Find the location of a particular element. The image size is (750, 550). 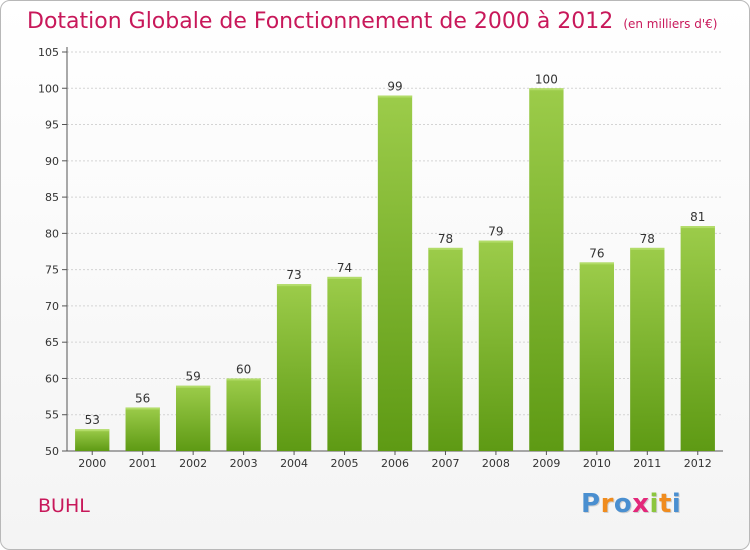

city-name: BUHL is located at coordinates (64, 506).